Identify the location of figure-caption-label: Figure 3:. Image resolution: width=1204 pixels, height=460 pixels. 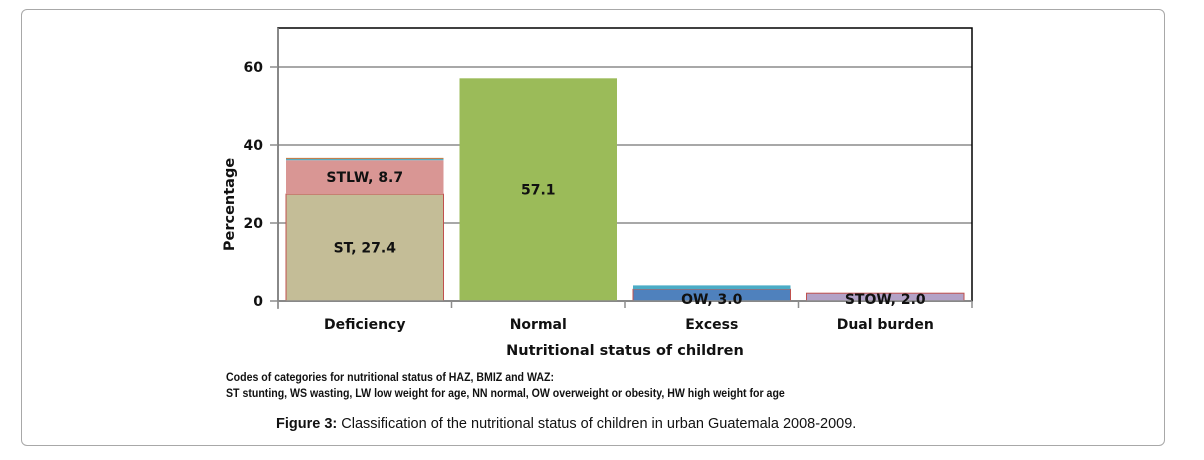
(307, 424).